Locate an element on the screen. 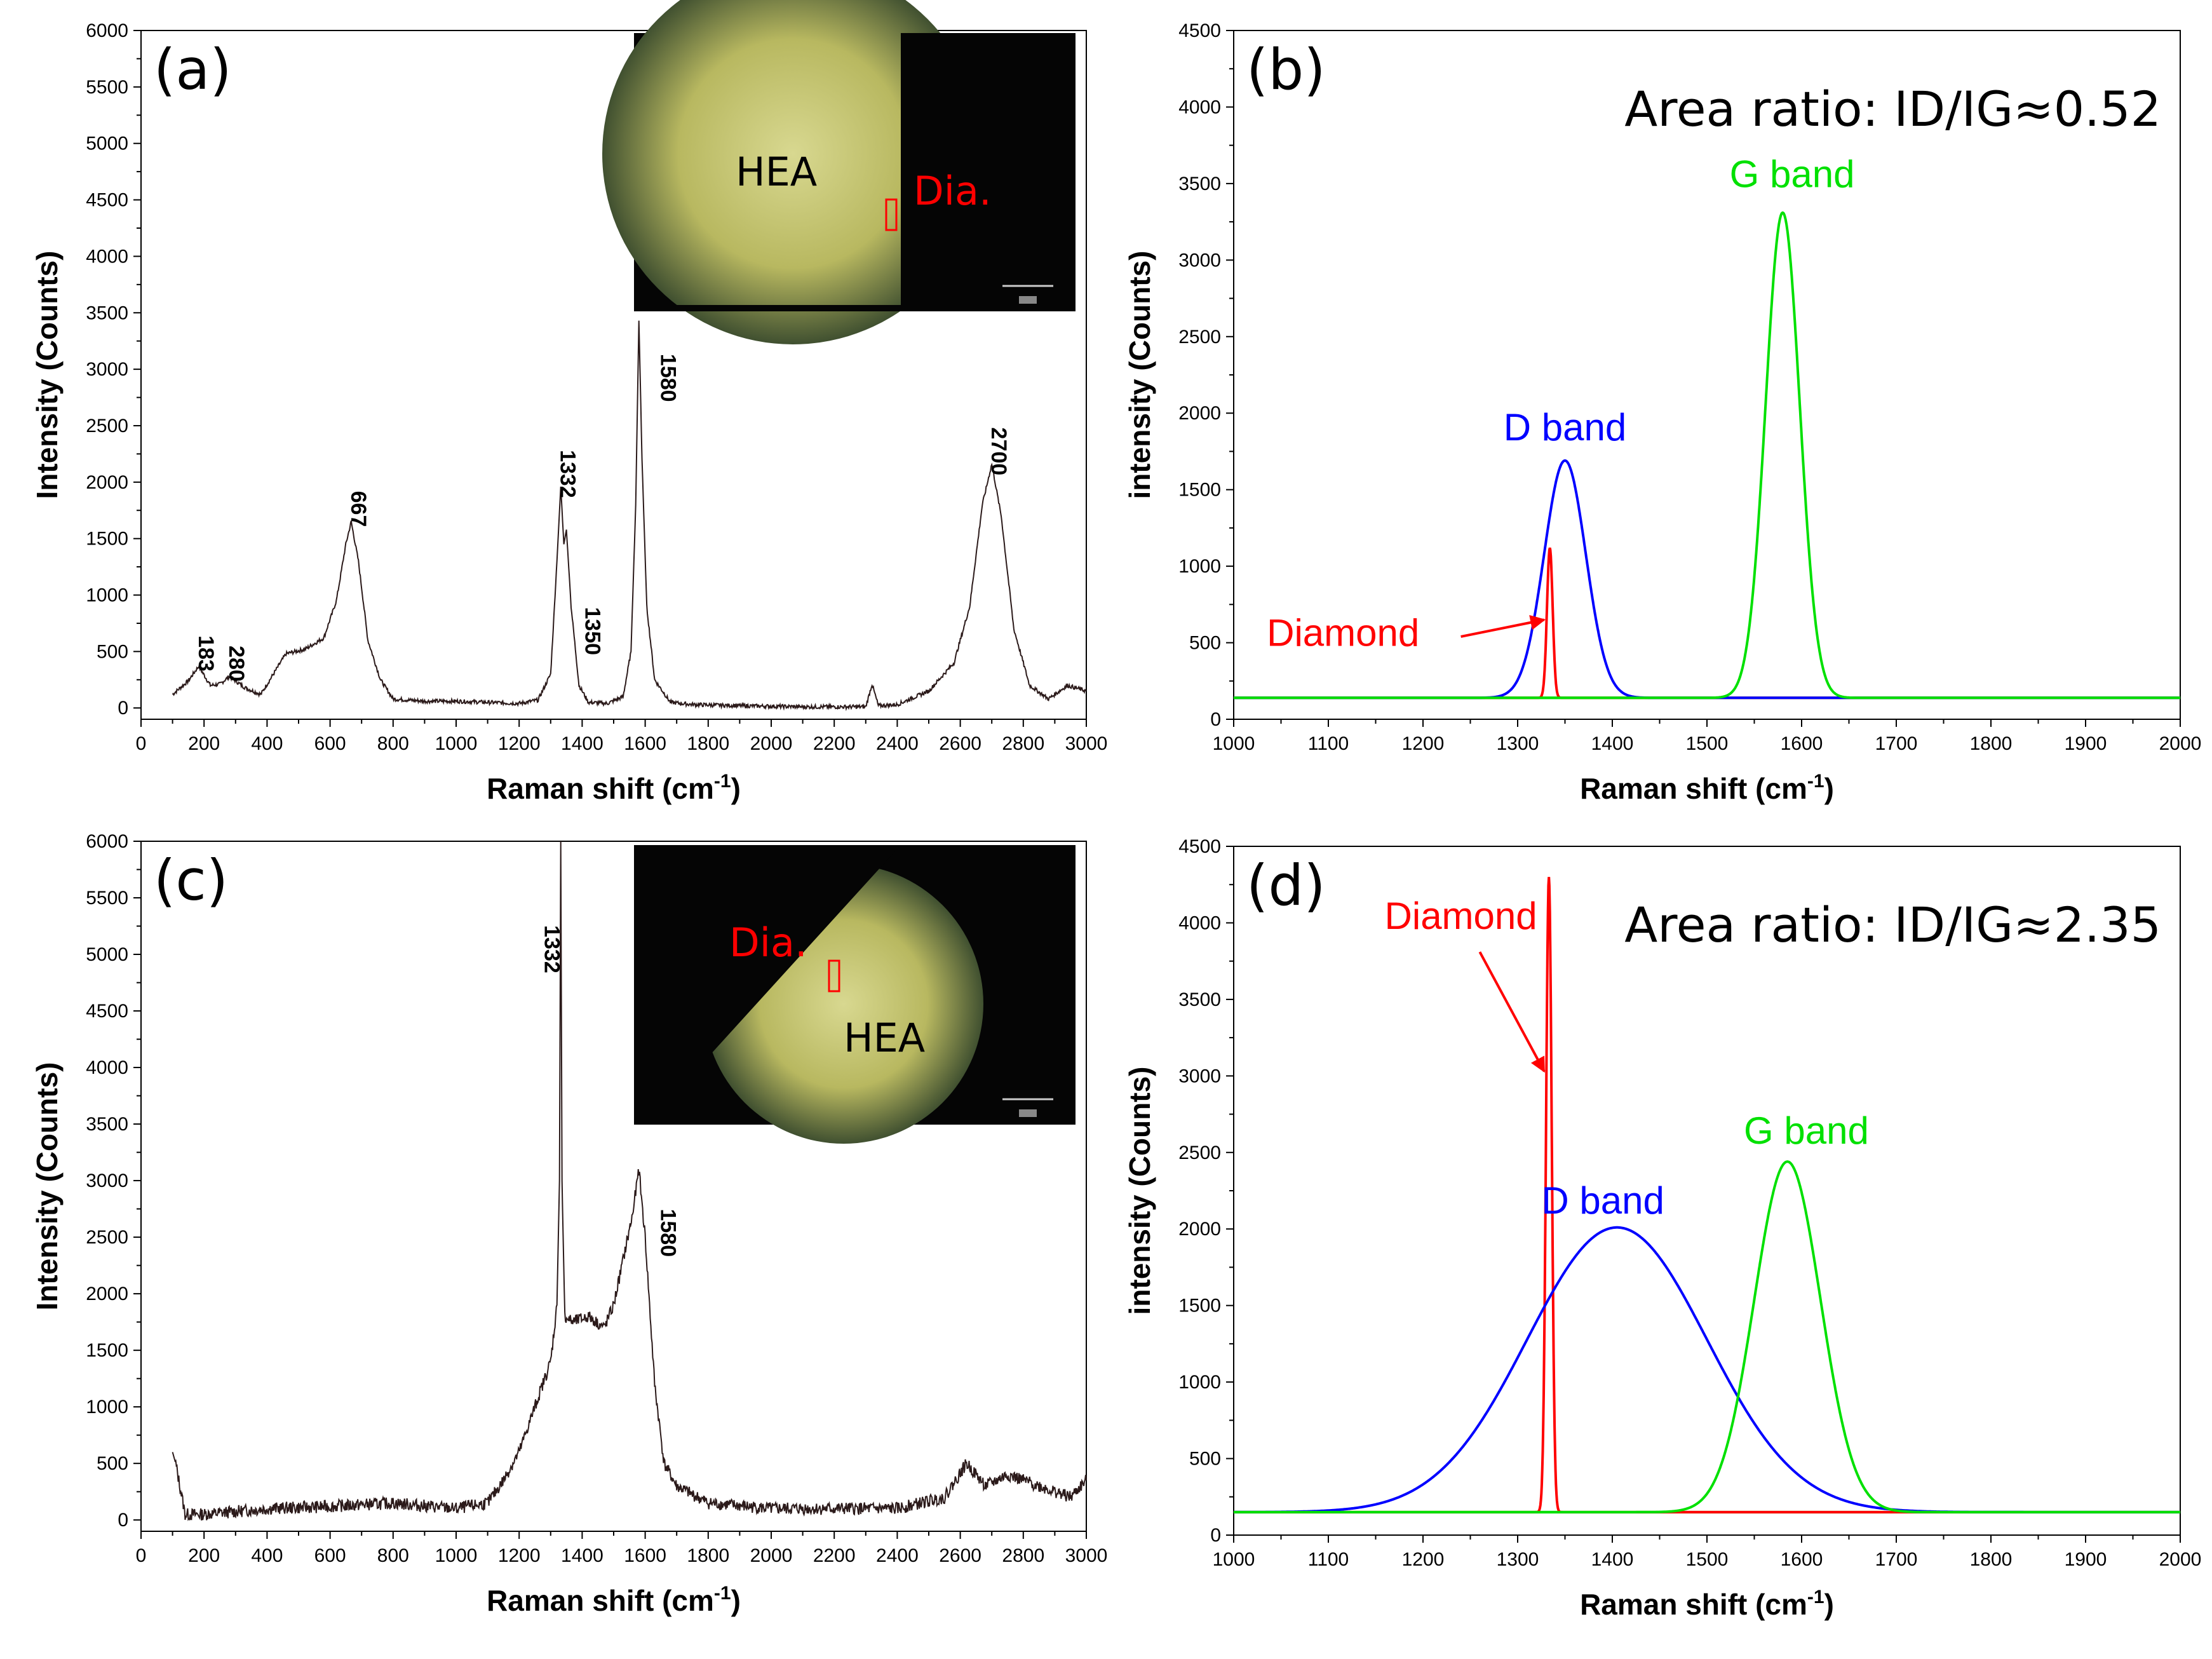 The height and width of the screenshot is (1659, 2212). micrograph-inset: Dia. HEA is located at coordinates (855, 994).